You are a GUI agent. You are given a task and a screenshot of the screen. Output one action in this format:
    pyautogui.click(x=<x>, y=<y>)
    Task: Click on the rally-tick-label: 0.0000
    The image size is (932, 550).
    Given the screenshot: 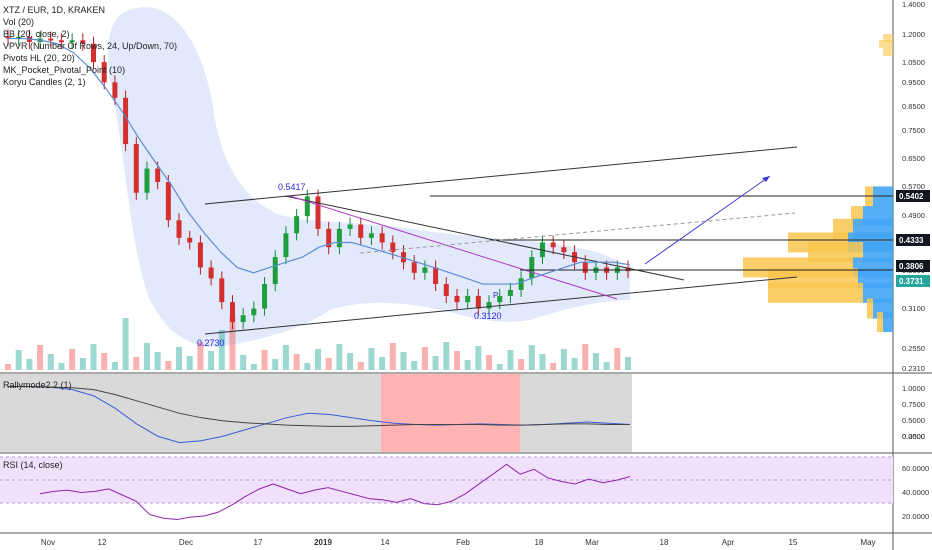 What is the action you would take?
    pyautogui.click(x=913, y=436)
    